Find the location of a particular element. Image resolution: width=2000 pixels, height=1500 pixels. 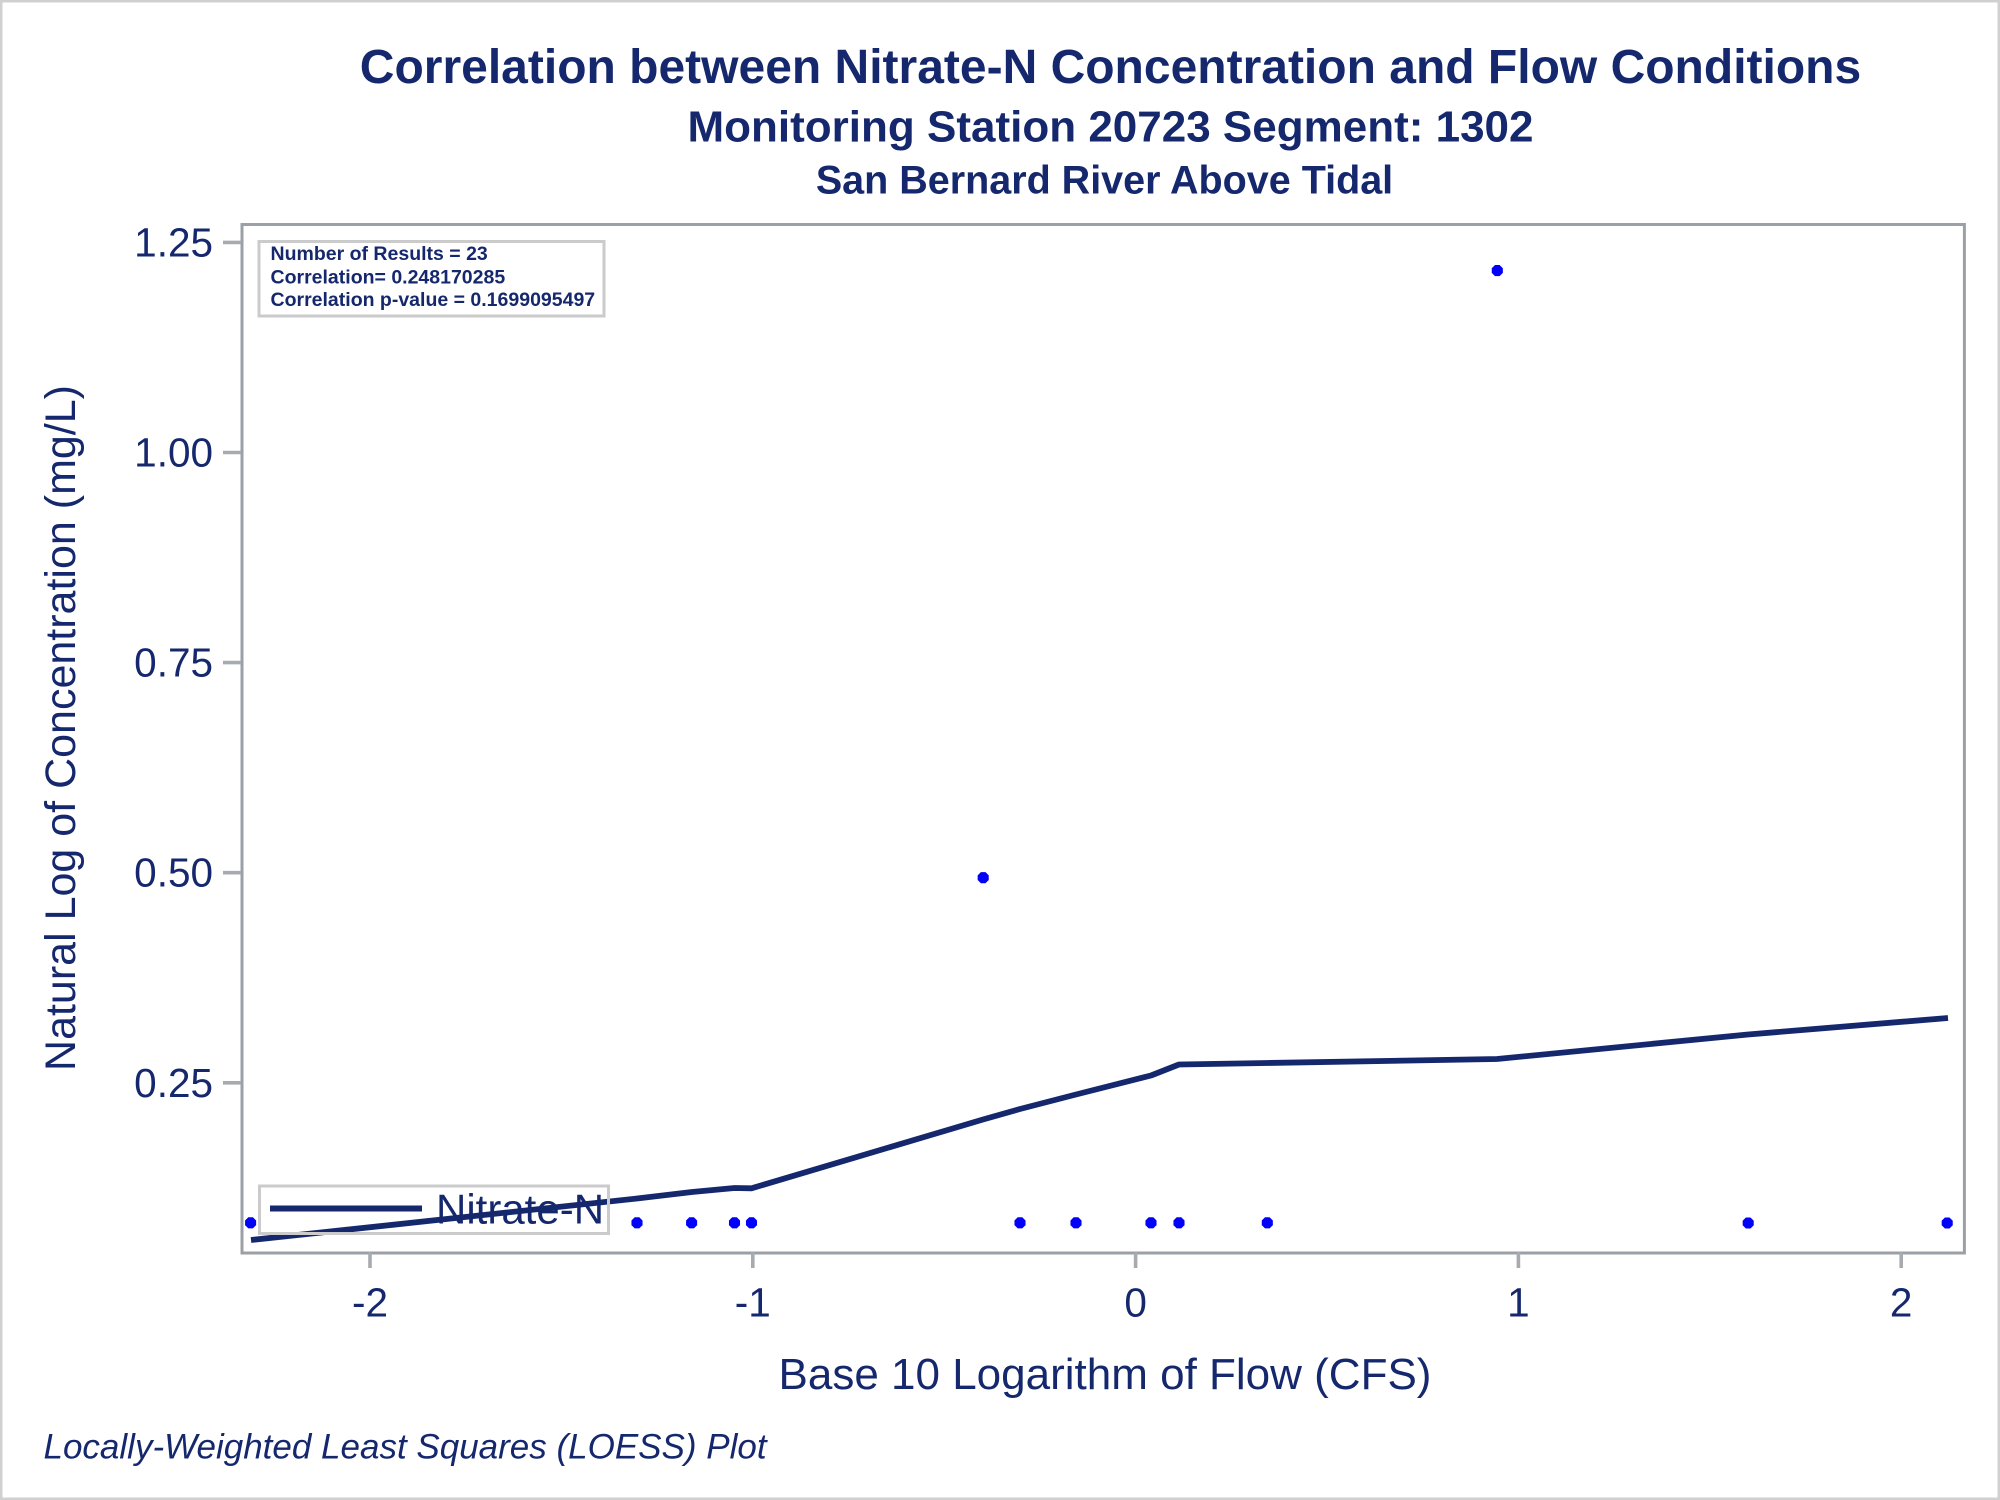

svg-text: 1.25 is located at coordinates (173, 242).